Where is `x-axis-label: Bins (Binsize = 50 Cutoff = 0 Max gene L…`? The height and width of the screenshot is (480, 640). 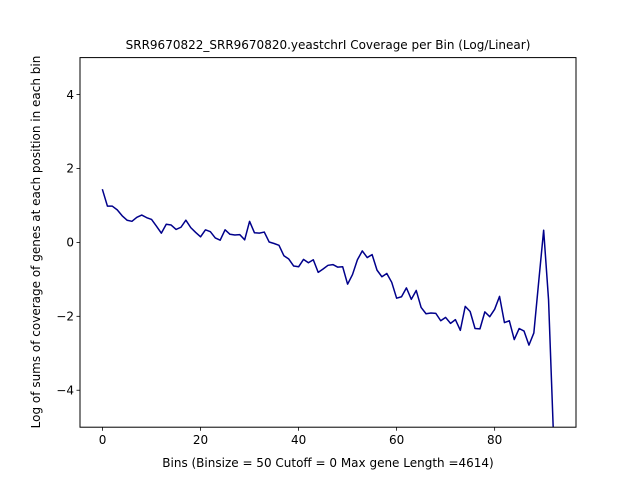 x-axis-label: Bins (Binsize = 50 Cutoff = 0 Max gene L… is located at coordinates (327, 463).